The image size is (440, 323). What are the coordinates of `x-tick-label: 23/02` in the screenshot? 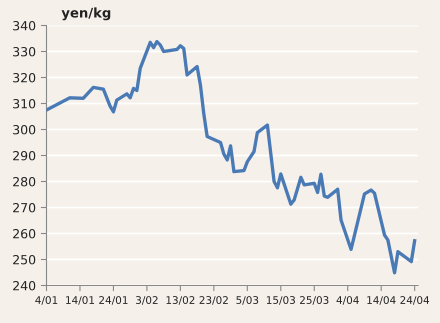 It's located at (214, 300).